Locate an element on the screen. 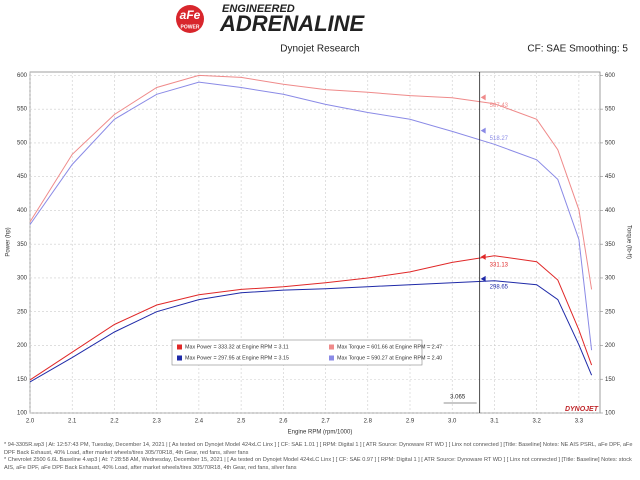  x-tick-label: 2.7 is located at coordinates (325, 422).